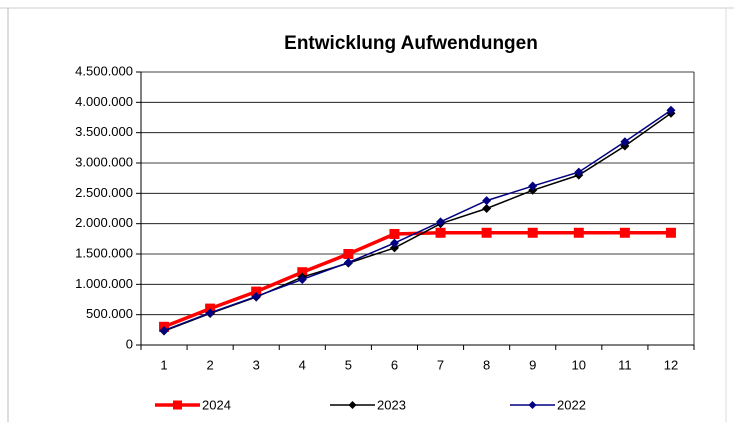 The width and height of the screenshot is (734, 422). What do you see at coordinates (302, 364) in the screenshot?
I see `x-tick-label: 4` at bounding box center [302, 364].